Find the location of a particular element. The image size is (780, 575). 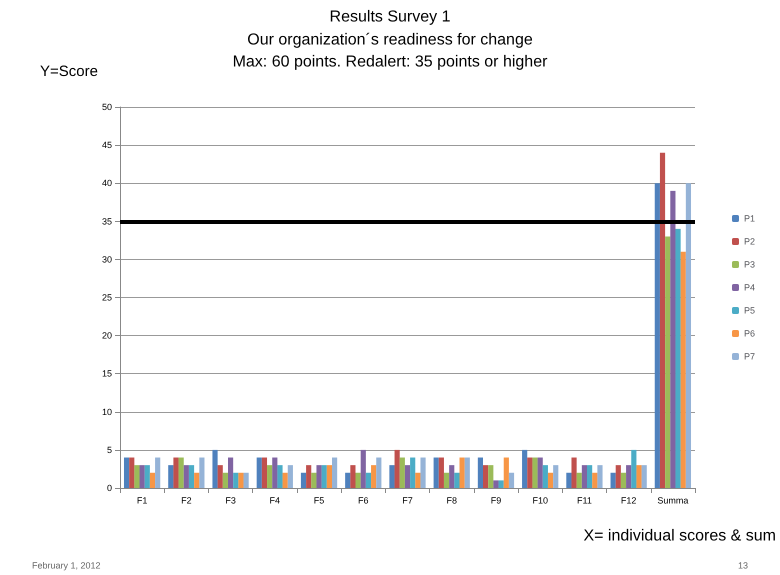

legend-label: P5 is located at coordinates (750, 311).